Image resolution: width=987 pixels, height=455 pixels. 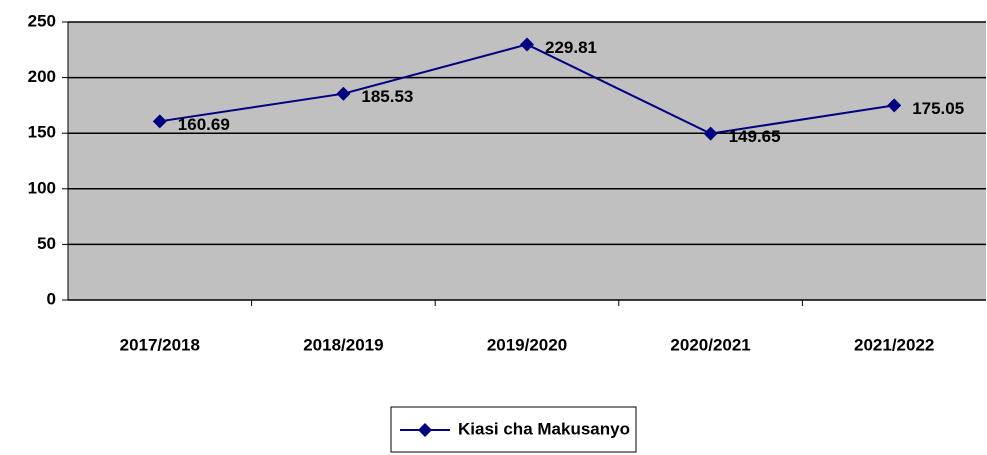 What do you see at coordinates (46, 243) in the screenshot?
I see `y-tick-label: 50` at bounding box center [46, 243].